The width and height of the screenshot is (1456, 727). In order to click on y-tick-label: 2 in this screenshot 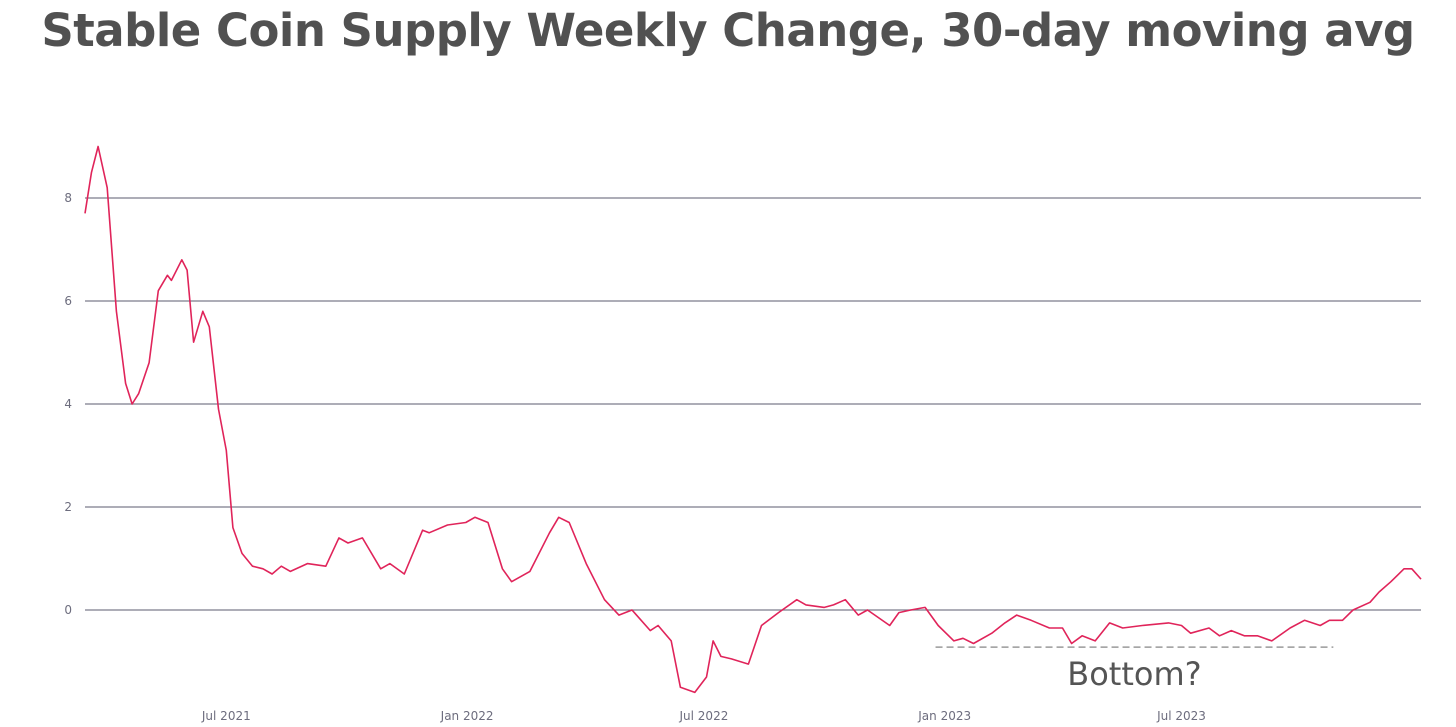, I will do `click(68, 507)`.